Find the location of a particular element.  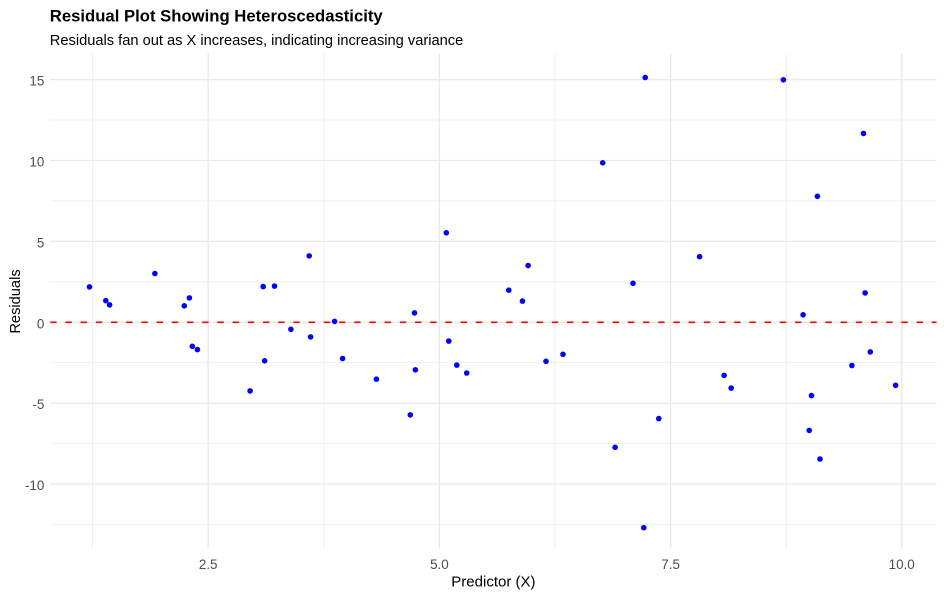

svg-text: -5 is located at coordinates (38, 404).